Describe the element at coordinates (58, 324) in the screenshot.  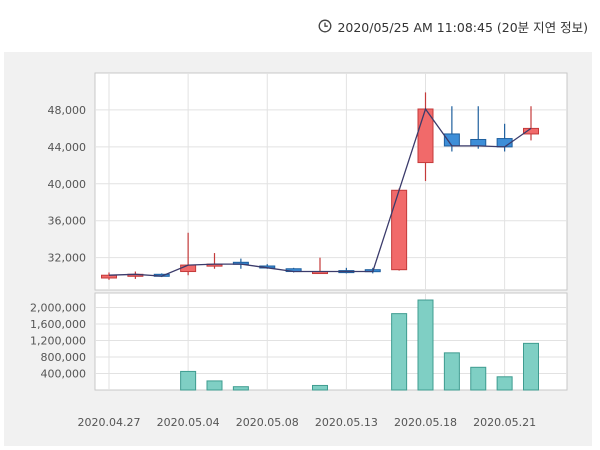
I see `volume-tick-label: 1,600,000` at that location.